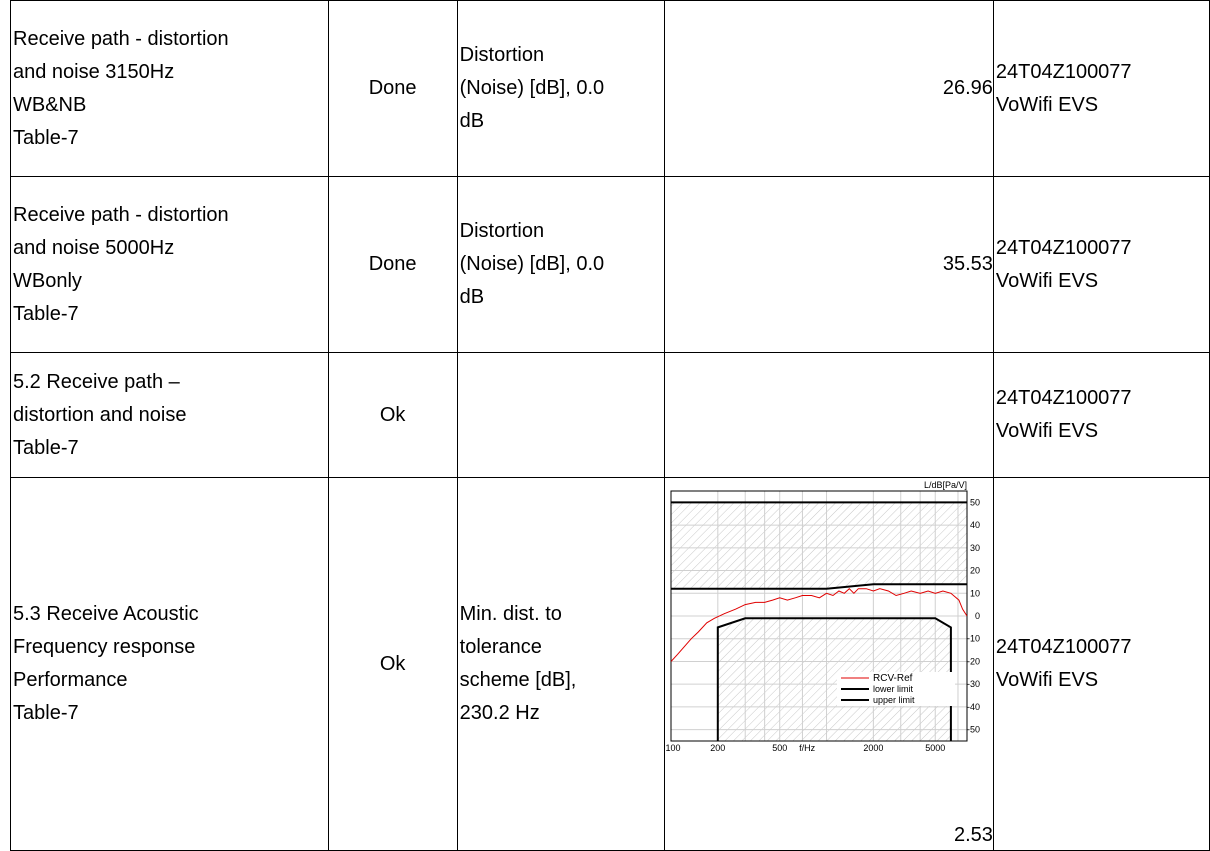 The width and height of the screenshot is (1210, 851). What do you see at coordinates (874, 748) in the screenshot?
I see `x-tick-label: 2000` at bounding box center [874, 748].